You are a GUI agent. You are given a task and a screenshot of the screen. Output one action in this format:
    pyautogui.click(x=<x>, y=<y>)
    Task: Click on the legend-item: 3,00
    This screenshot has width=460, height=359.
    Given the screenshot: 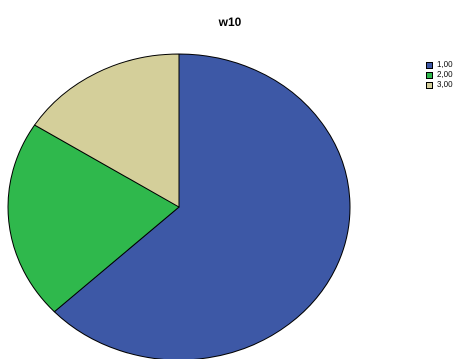 What is the action you would take?
    pyautogui.click(x=439, y=85)
    